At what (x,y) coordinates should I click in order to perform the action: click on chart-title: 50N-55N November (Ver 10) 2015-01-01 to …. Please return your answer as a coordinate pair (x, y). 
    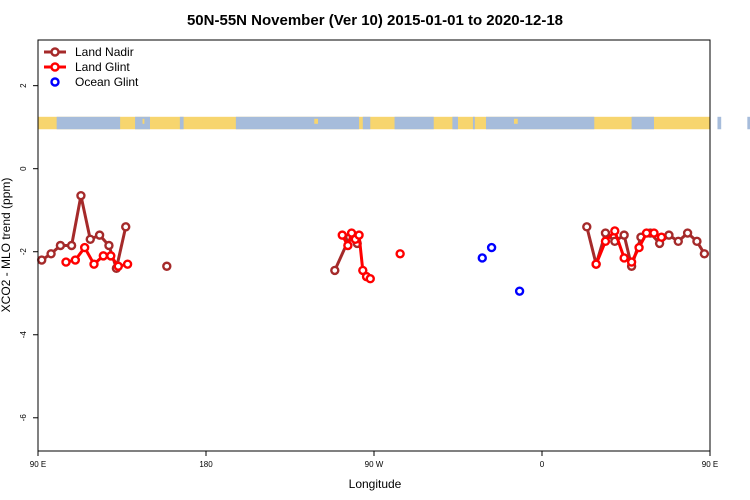
    Looking at the image, I should click on (375, 20).